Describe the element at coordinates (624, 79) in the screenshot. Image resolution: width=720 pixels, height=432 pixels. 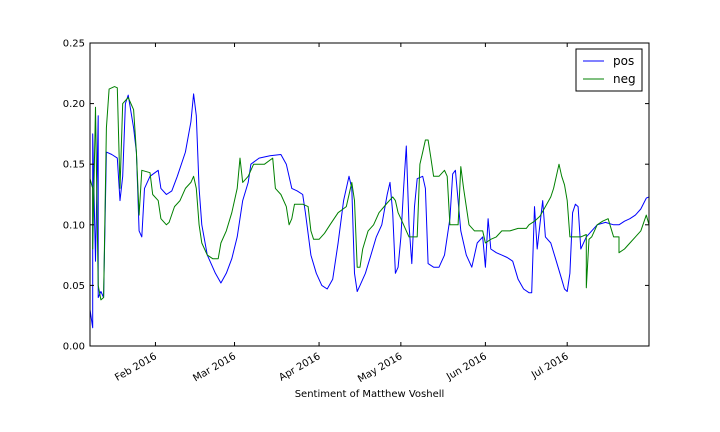
I see `legend-label-neg: neg` at that location.